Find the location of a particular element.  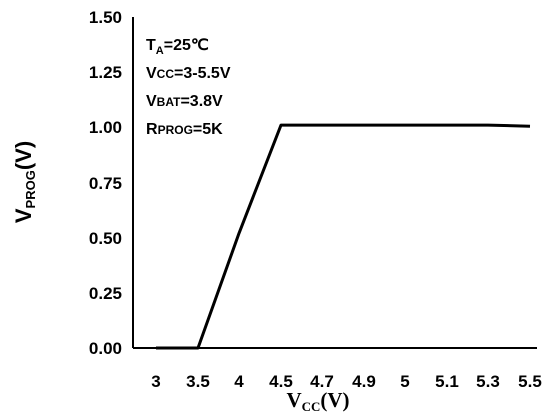

x-tick-label: 5 is located at coordinates (404, 381).